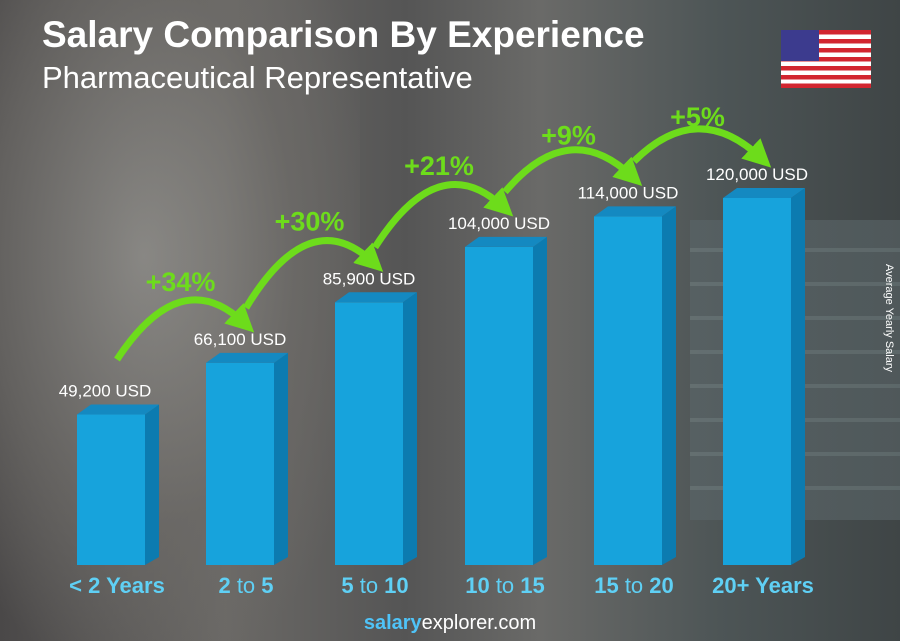  What do you see at coordinates (369, 278) in the screenshot?
I see `value-label: 85,900 USD` at bounding box center [369, 278].